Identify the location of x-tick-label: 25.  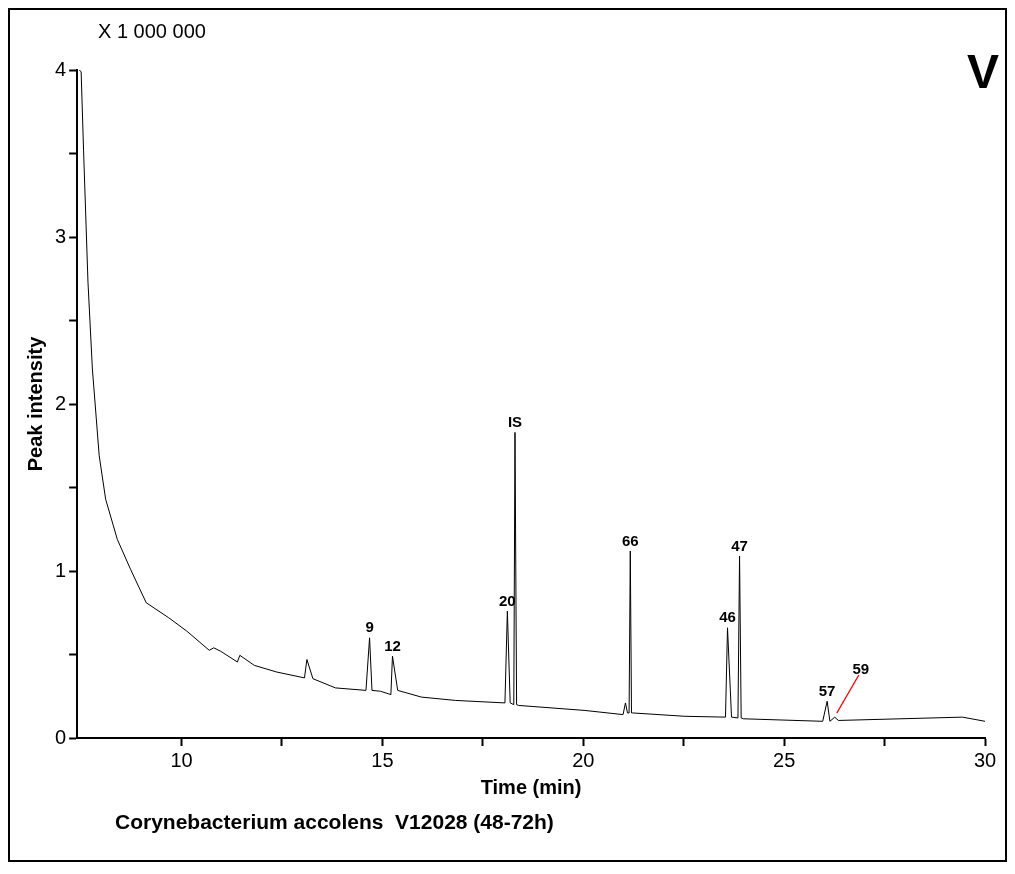
(784, 759).